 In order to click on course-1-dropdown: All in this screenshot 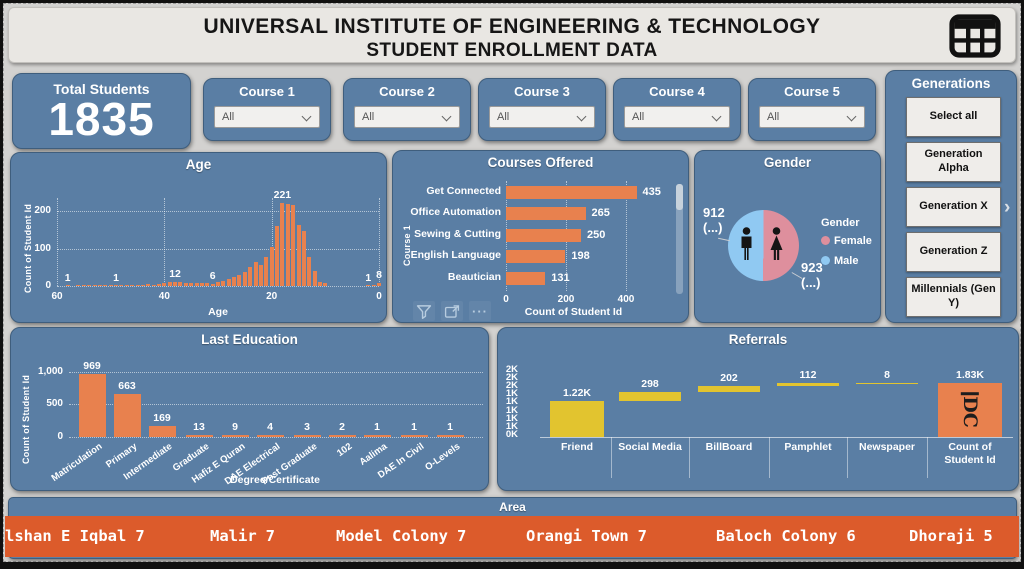, I will do `click(267, 117)`.